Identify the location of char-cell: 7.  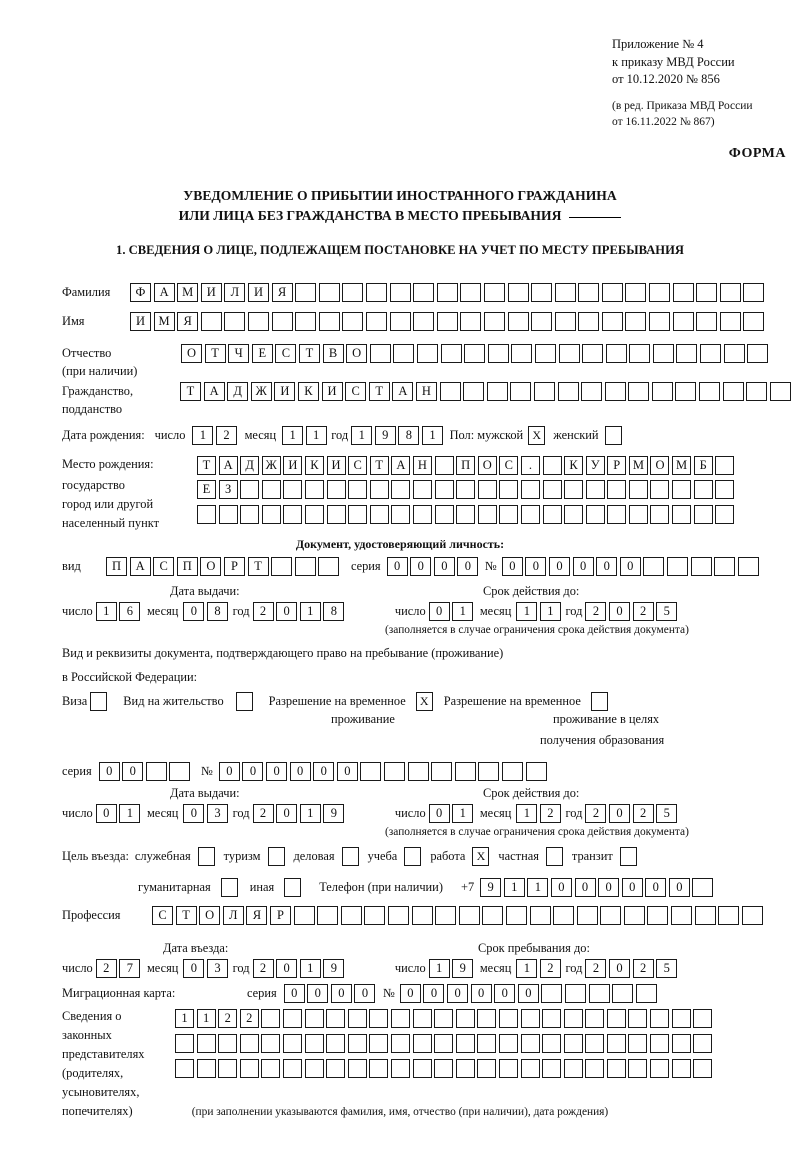
(130, 968).